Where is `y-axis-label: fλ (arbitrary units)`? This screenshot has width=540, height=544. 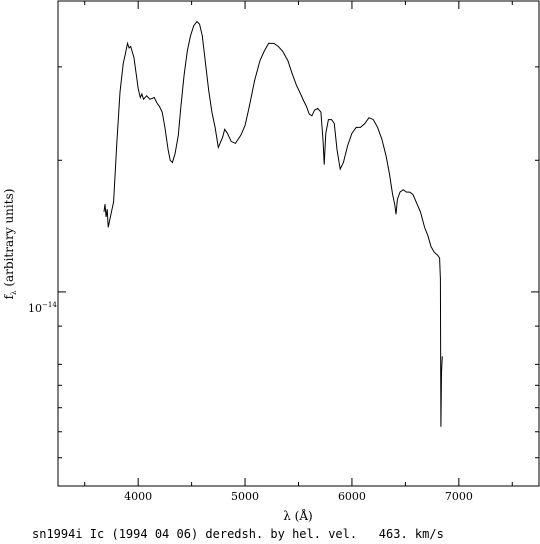
y-axis-label: fλ (arbitrary units) is located at coordinates (10, 244).